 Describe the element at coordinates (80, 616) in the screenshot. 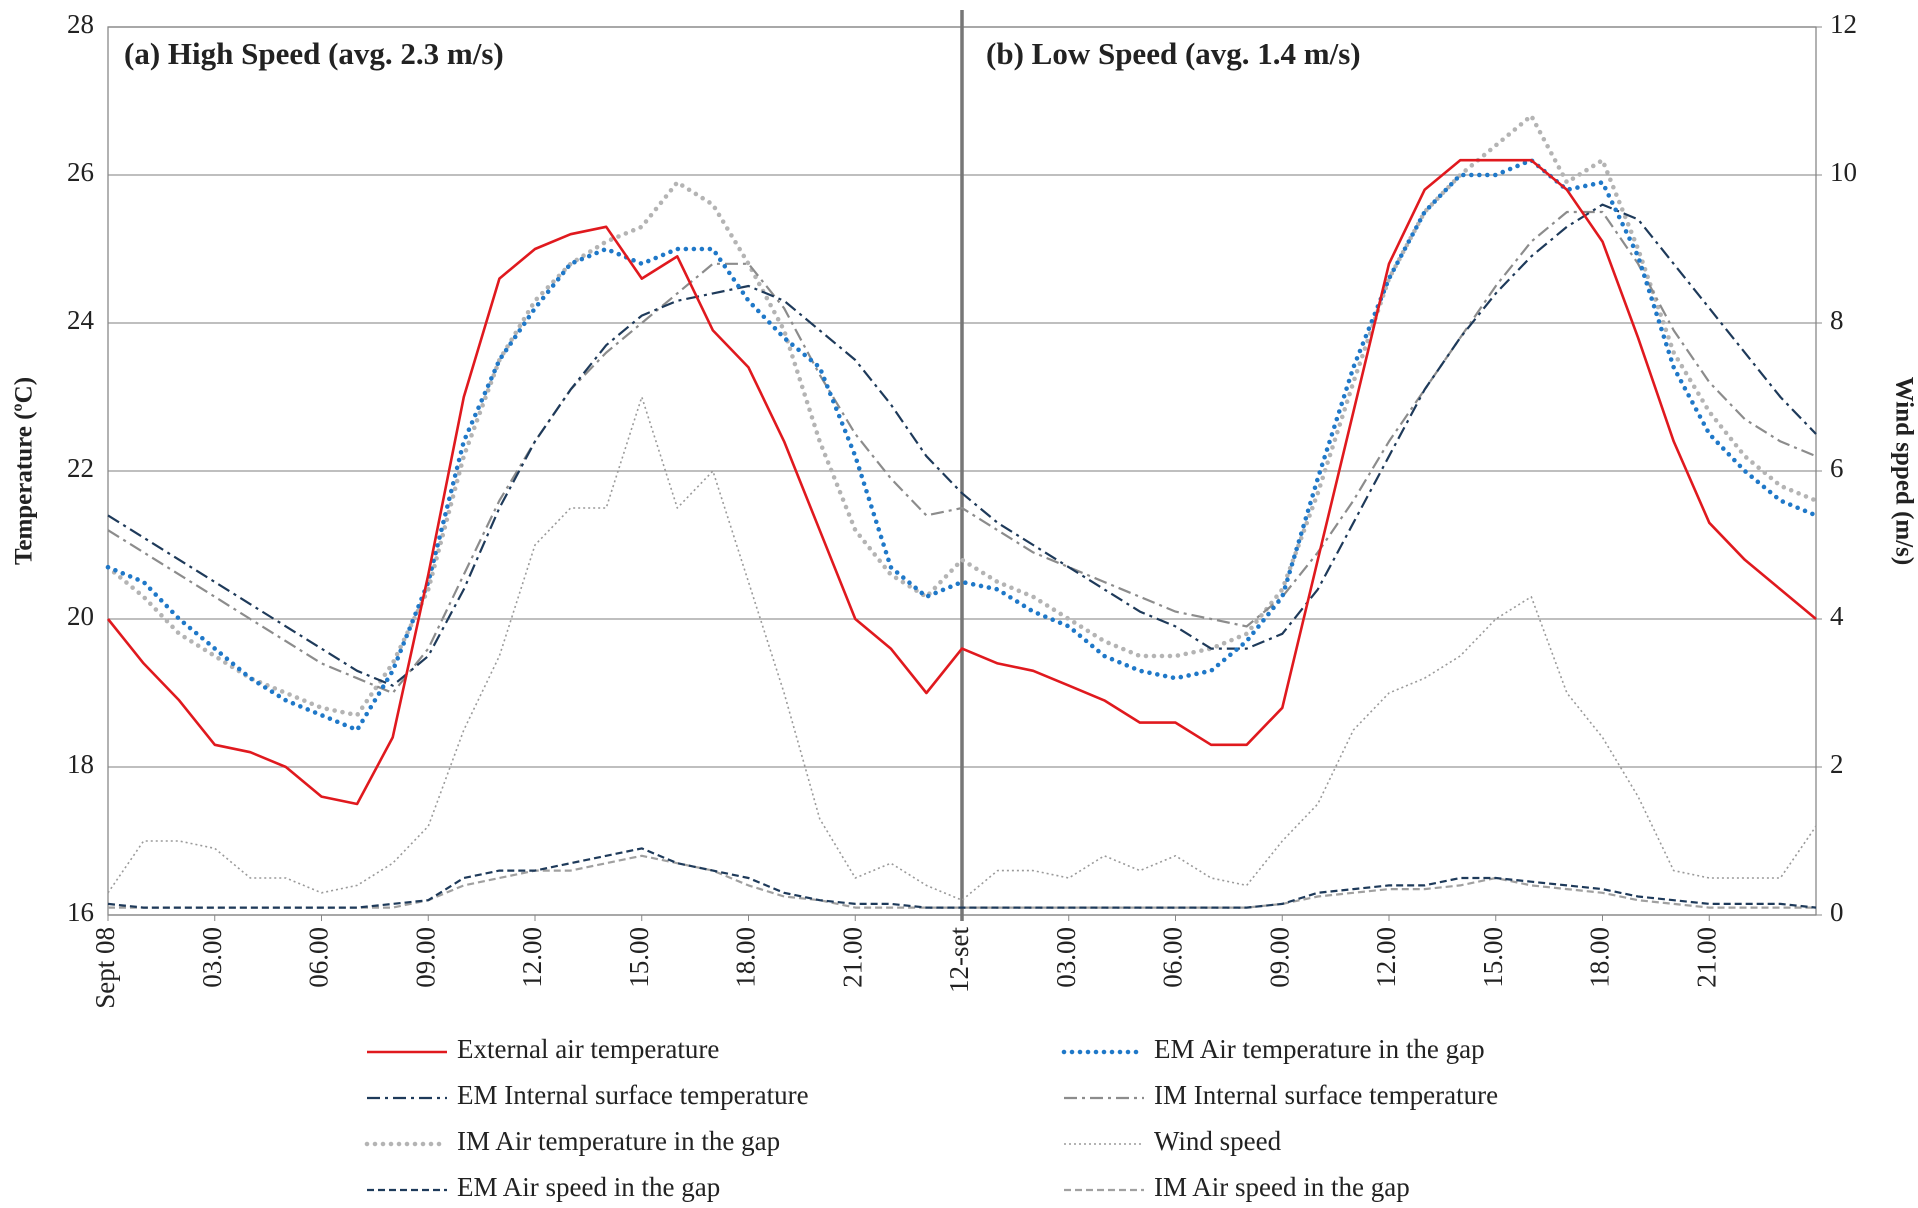

I see `y-tick-label: 20` at that location.